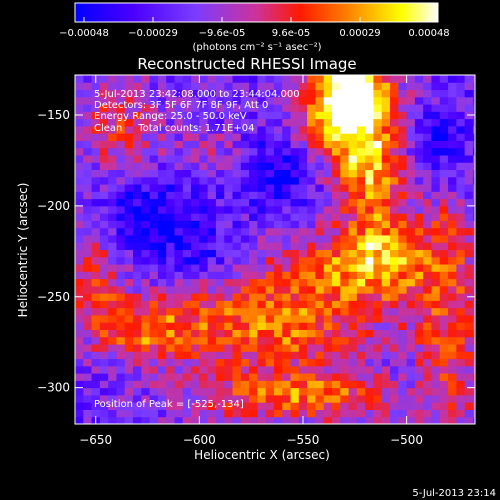  Describe the element at coordinates (359, 33) in the screenshot. I see `colorbar-tick-label: 0.00029` at that location.